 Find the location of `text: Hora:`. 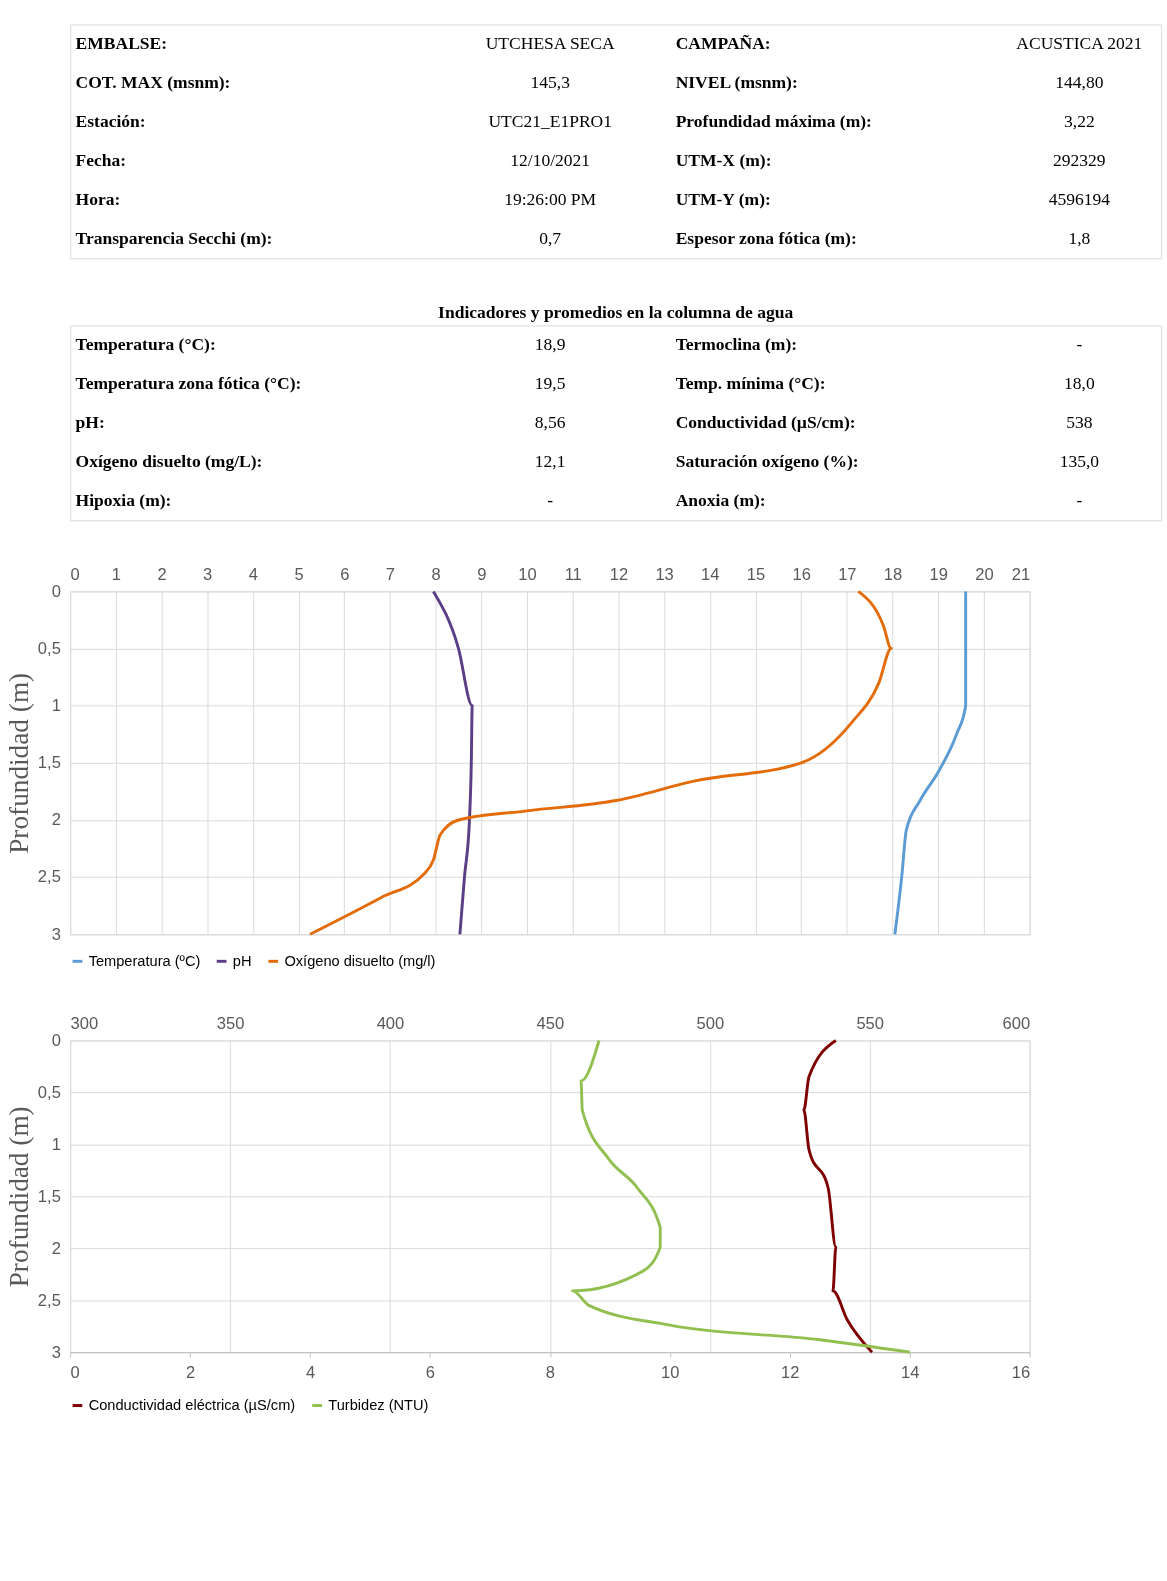

text: Hora: is located at coordinates (98, 198).